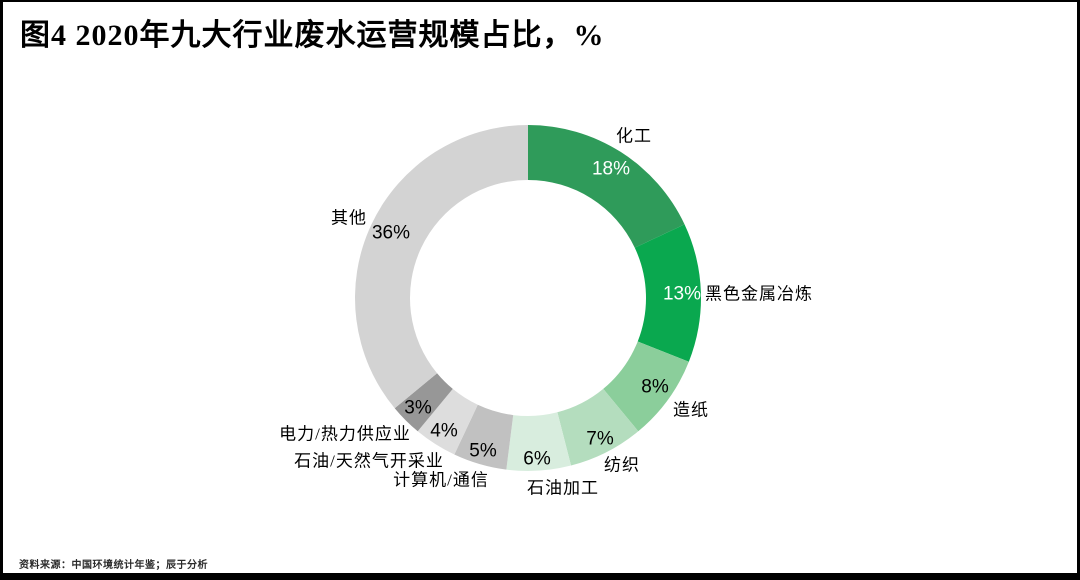  Describe the element at coordinates (537, 459) in the screenshot. I see `segment-percent-label: 6%` at that location.